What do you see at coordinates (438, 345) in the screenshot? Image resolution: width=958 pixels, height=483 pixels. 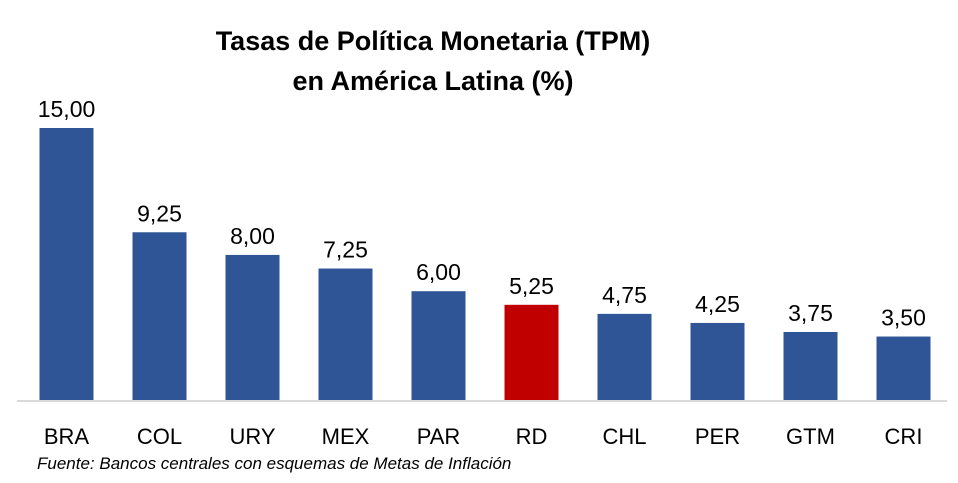 I see `bar-par` at bounding box center [438, 345].